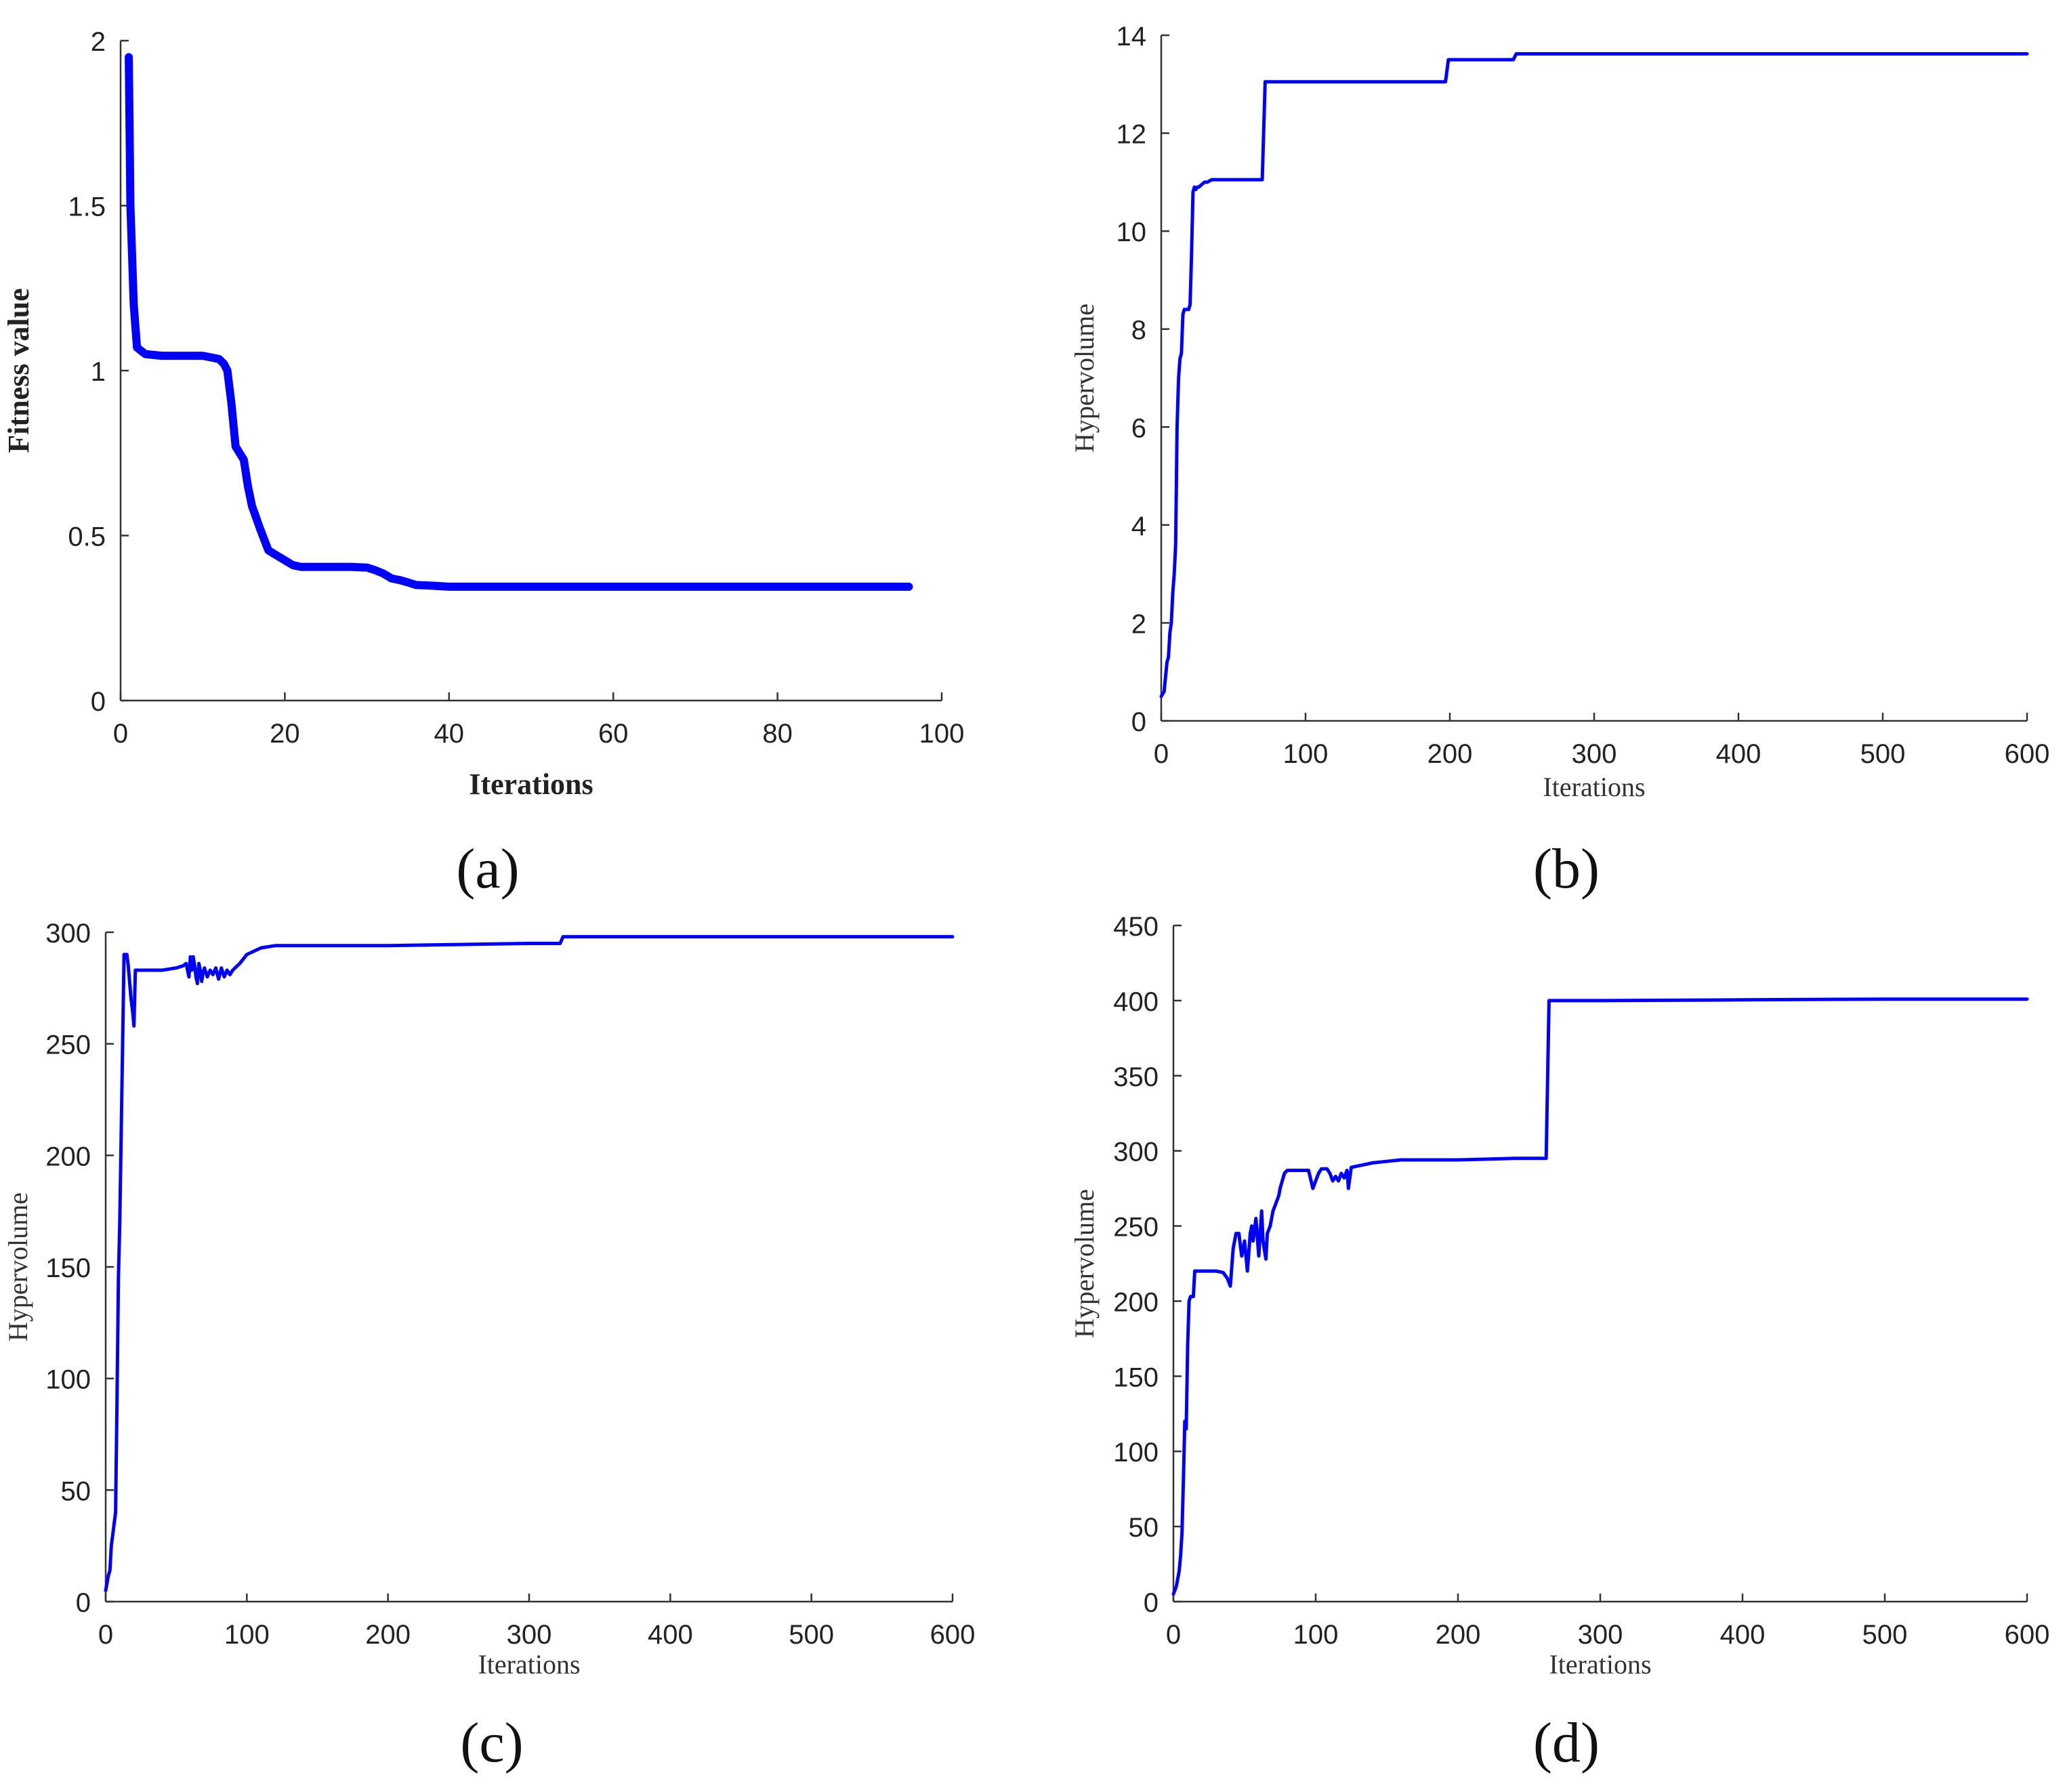 The height and width of the screenshot is (1792, 2065). What do you see at coordinates (1566, 1742) in the screenshot?
I see `panel-label: (d)` at bounding box center [1566, 1742].